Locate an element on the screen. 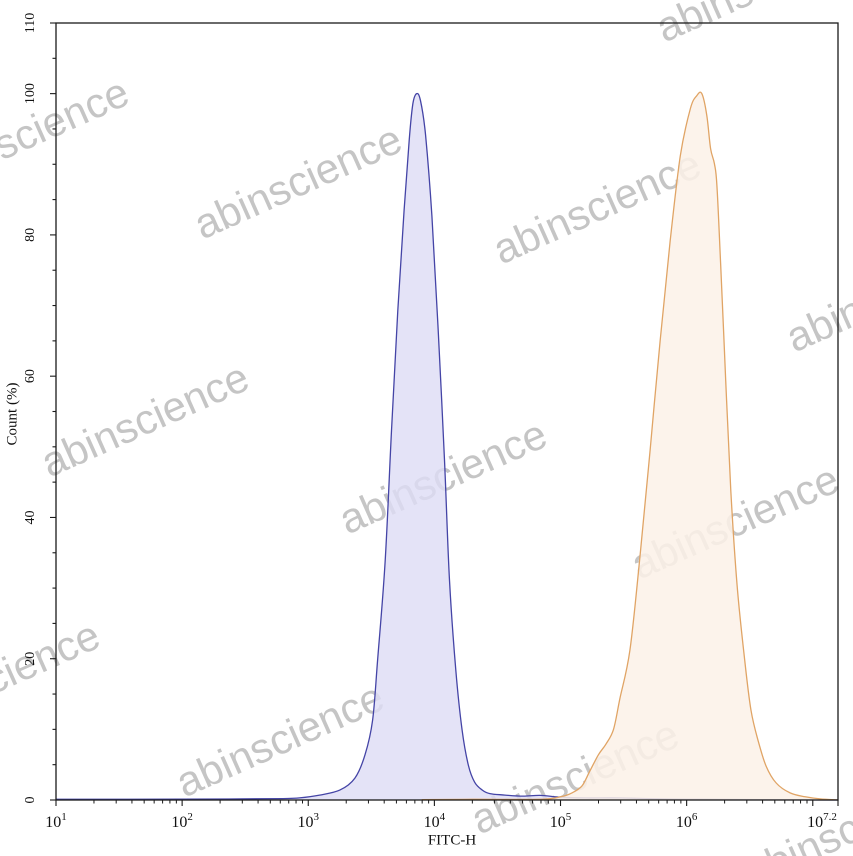 This screenshot has height=856, width=853. y-tick-label: 20 is located at coordinates (30, 659).